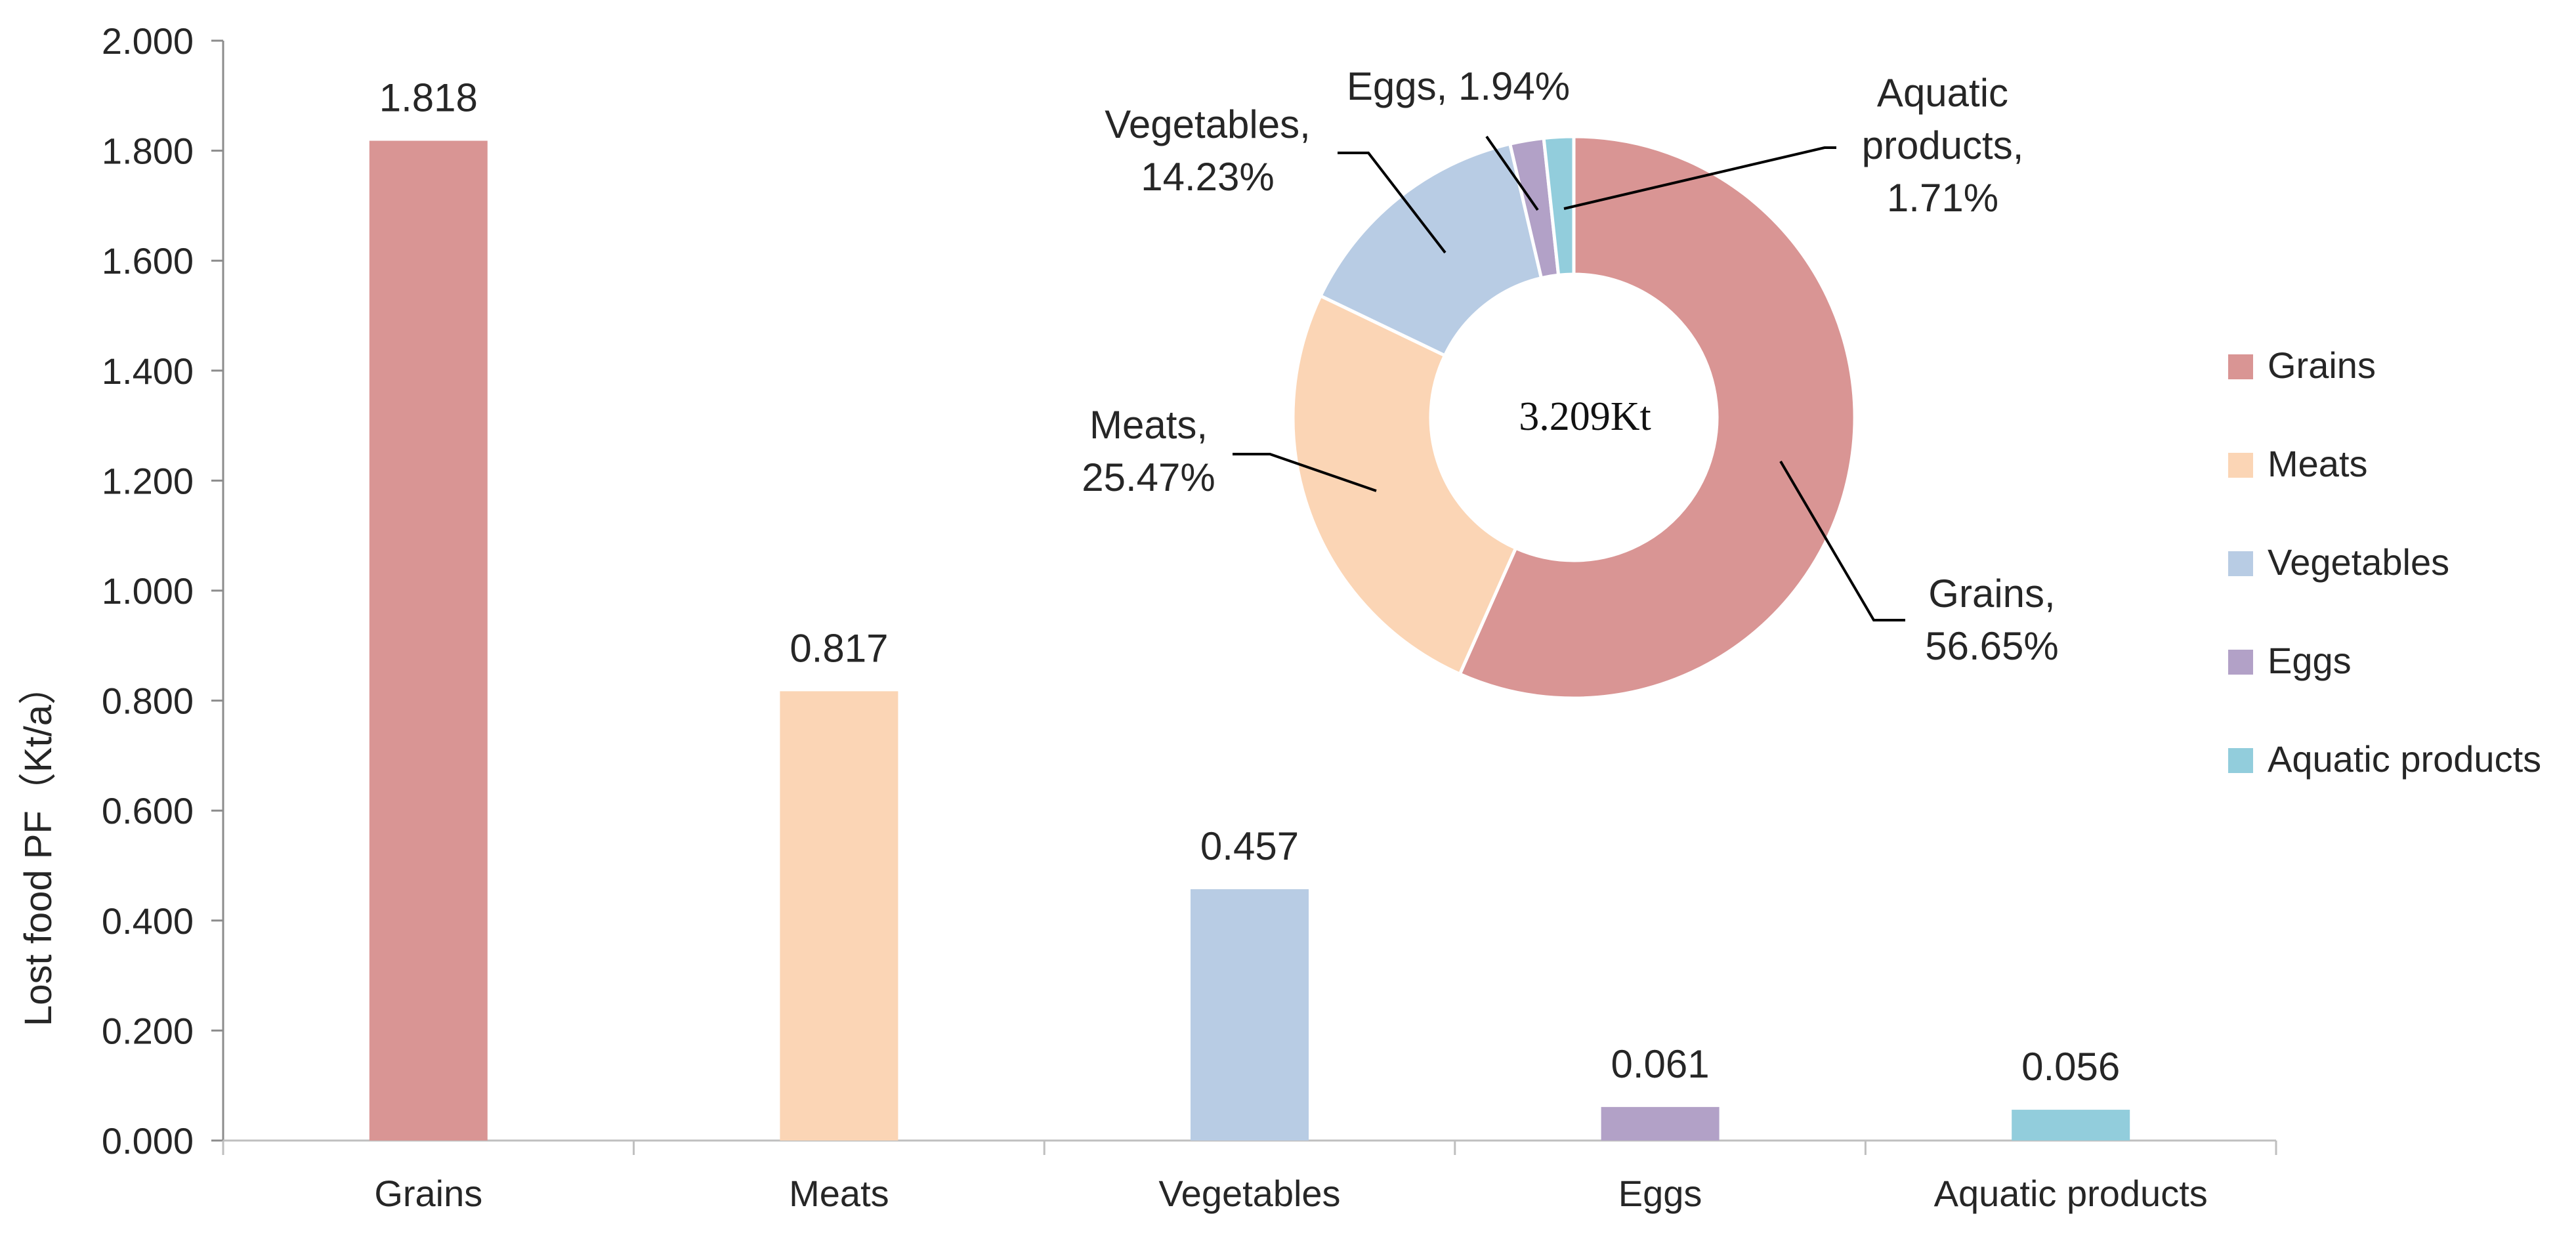  I want to click on donut-leader-lines, so click(1569, 378).